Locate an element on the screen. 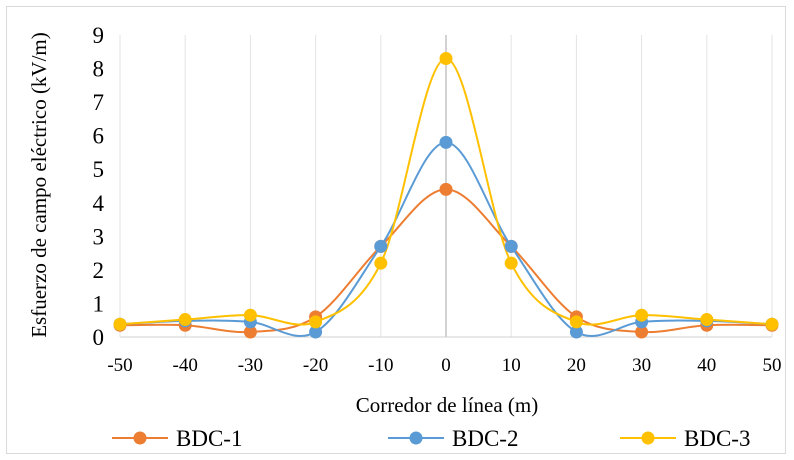 Image resolution: width=794 pixels, height=460 pixels. y-tick-label: 0 is located at coordinates (99, 337).